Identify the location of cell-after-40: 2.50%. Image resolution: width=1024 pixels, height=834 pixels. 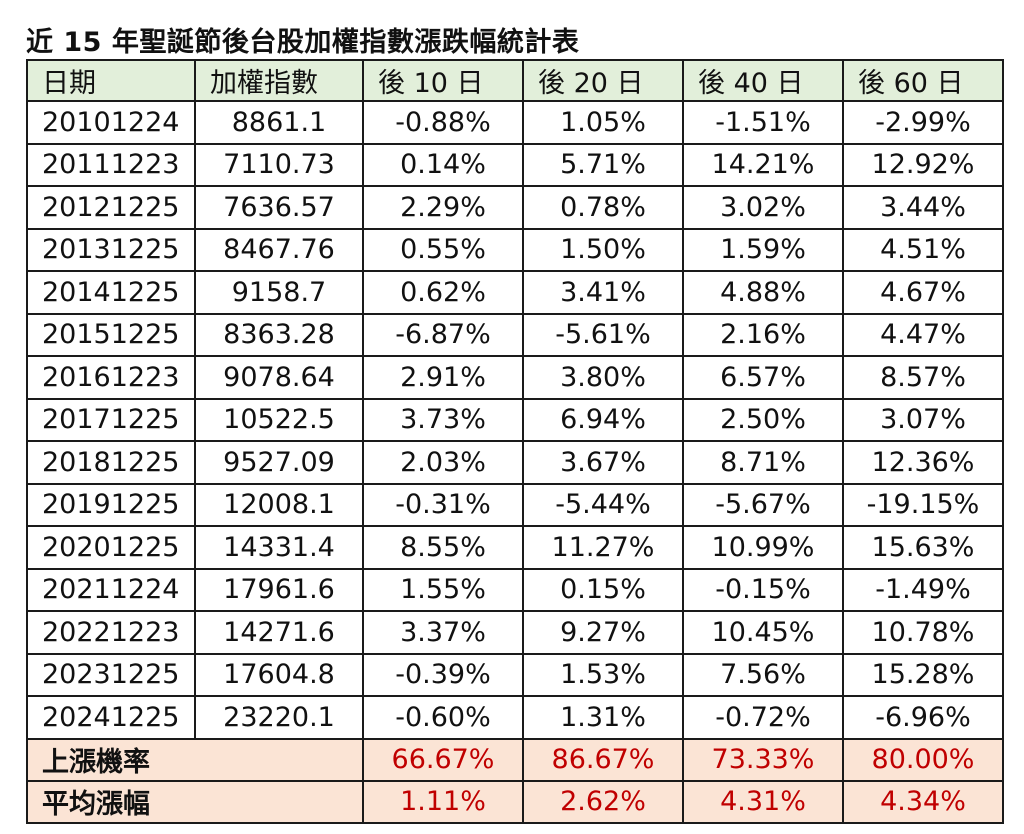
(763, 419).